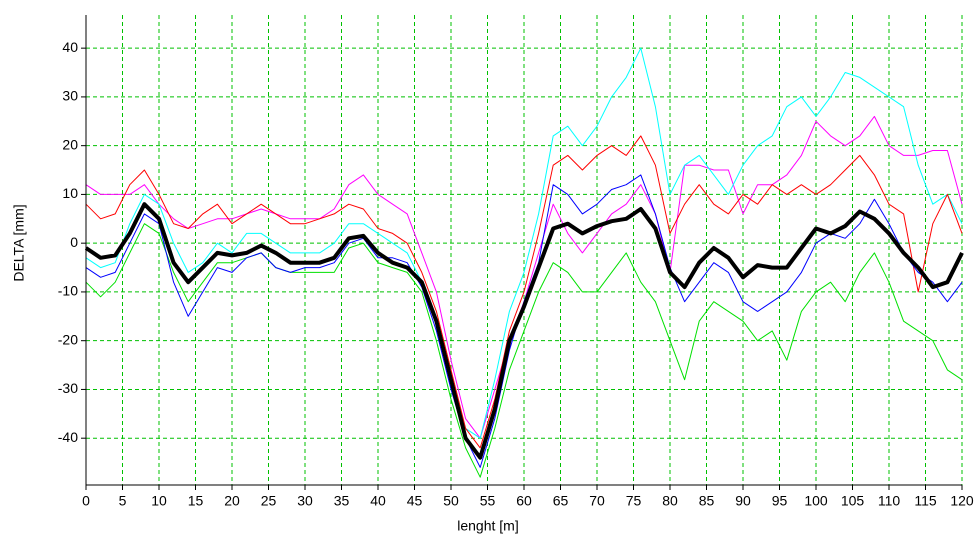 This screenshot has width=975, height=537. I want to click on y-axis-label: DELTA [mm], so click(19, 242).